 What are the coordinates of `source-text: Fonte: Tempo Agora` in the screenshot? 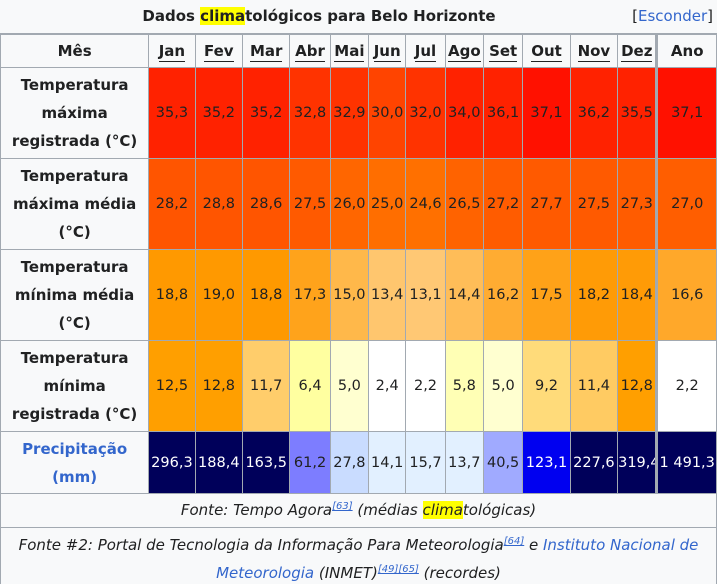 It's located at (256, 510).